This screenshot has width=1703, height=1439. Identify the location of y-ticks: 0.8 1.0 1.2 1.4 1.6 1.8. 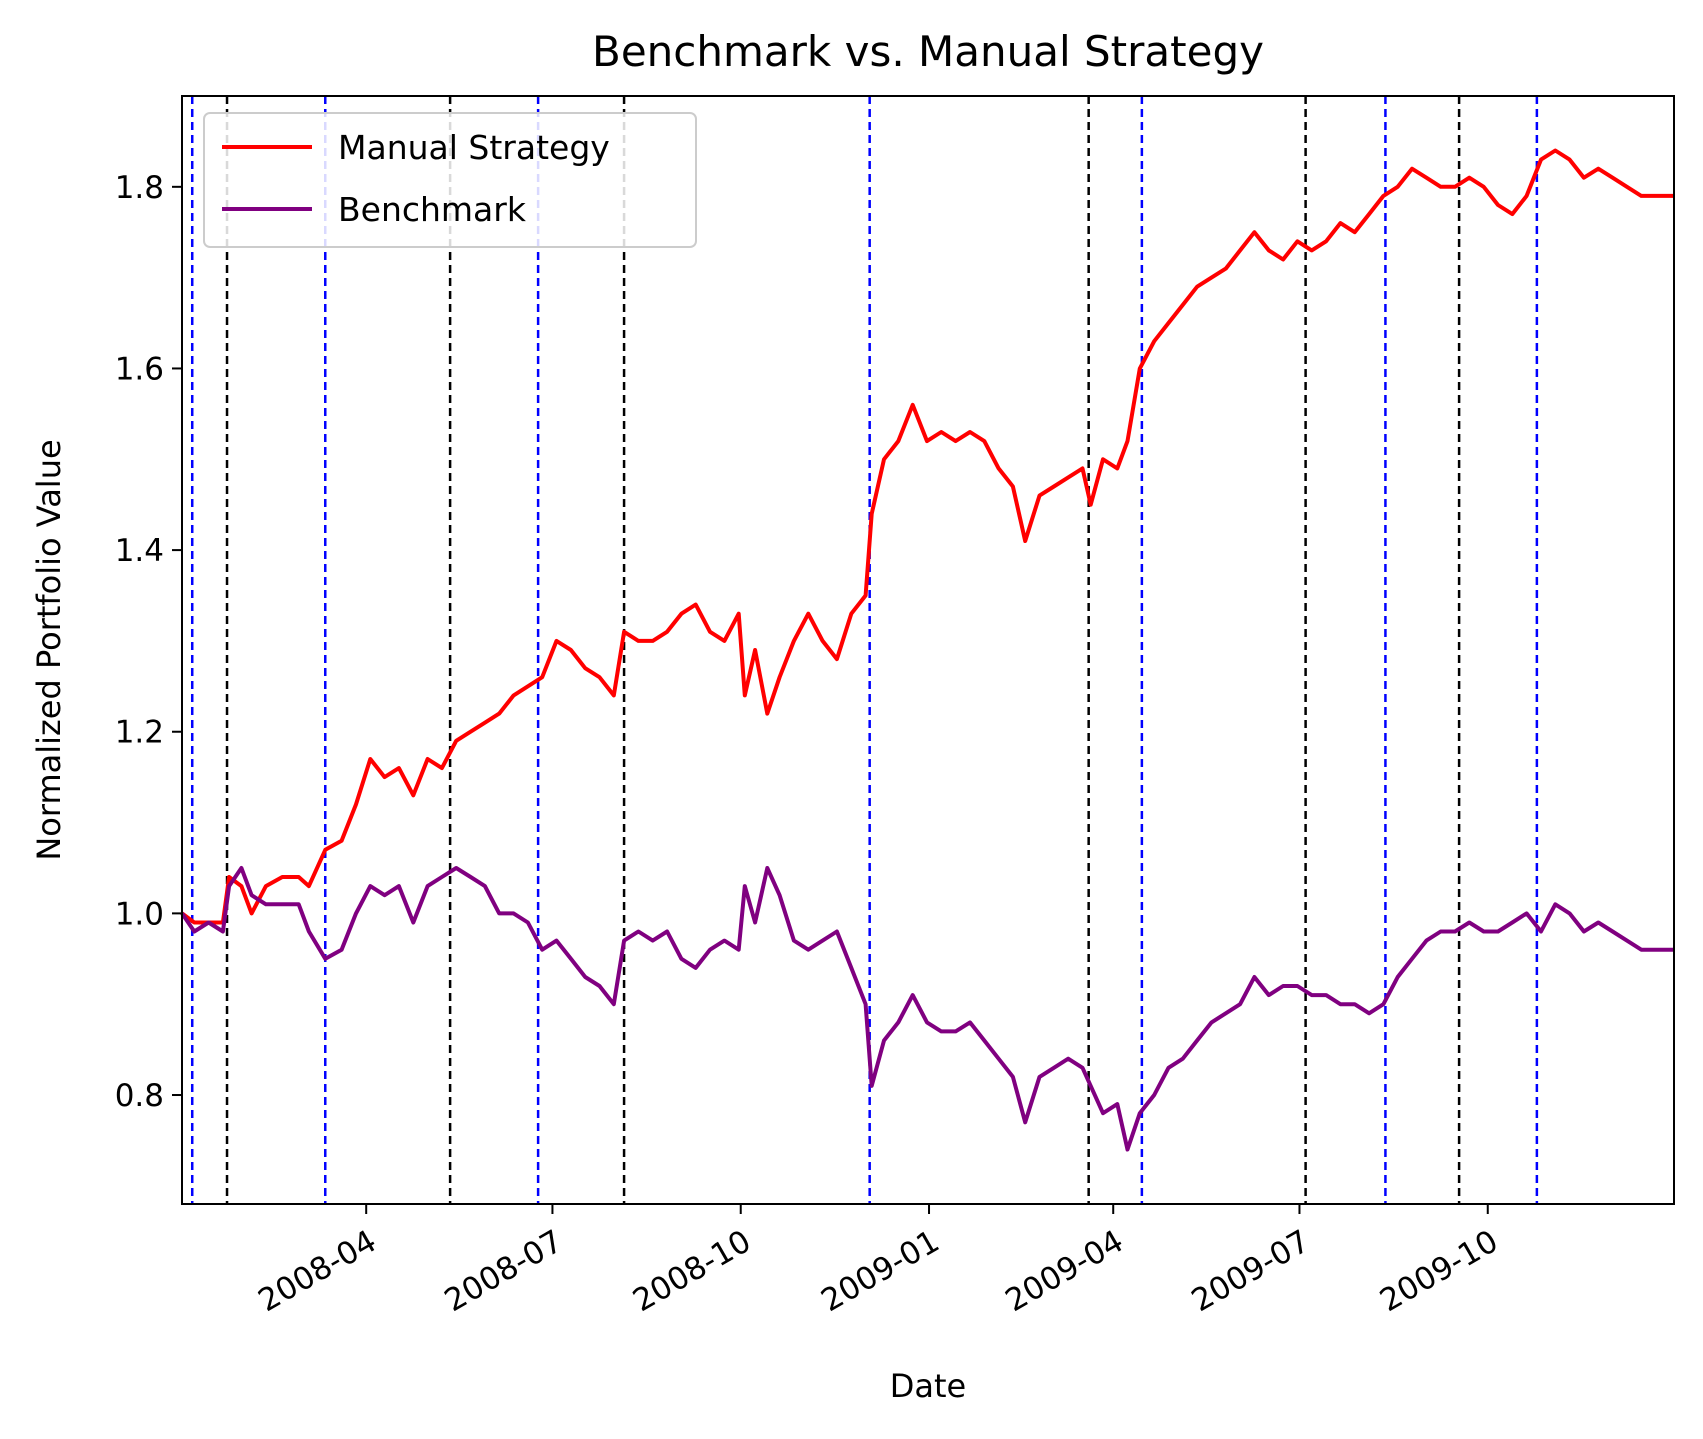
(148, 642).